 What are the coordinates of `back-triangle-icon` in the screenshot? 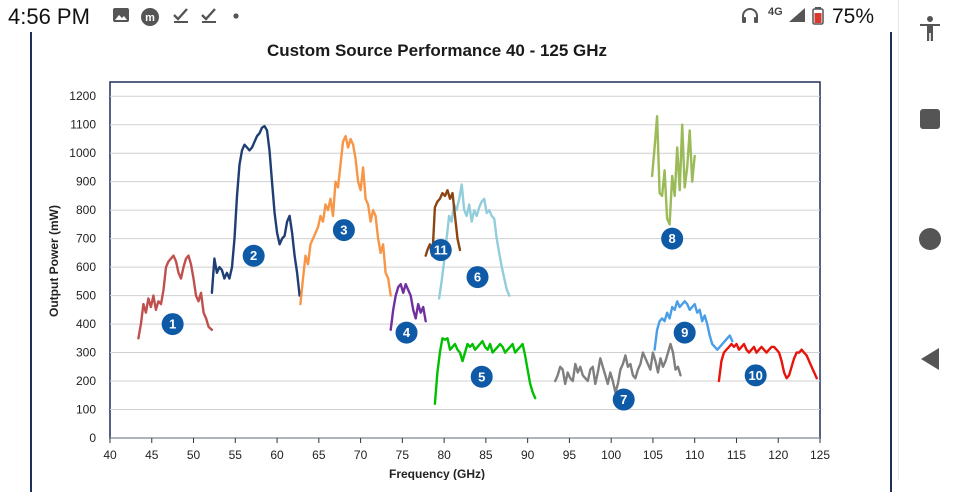 It's located at (930, 359).